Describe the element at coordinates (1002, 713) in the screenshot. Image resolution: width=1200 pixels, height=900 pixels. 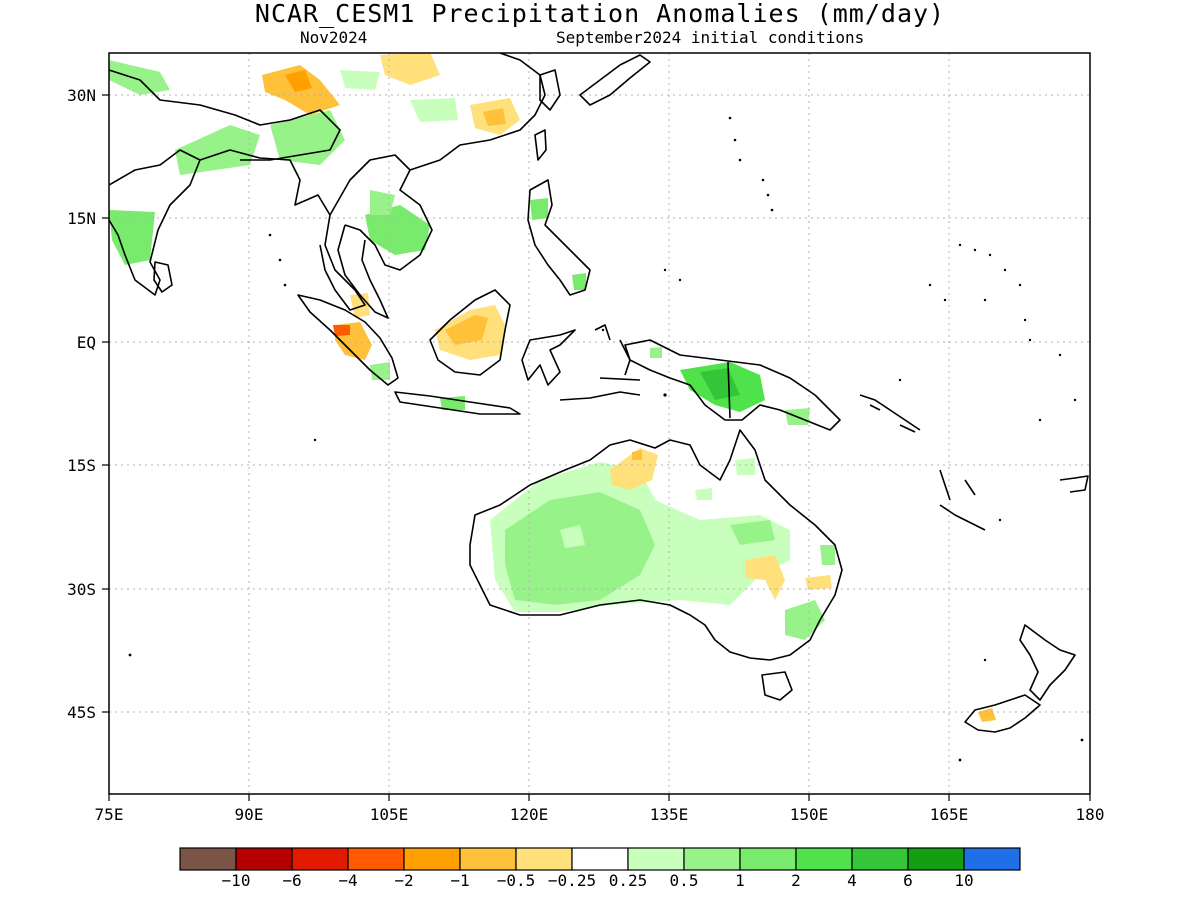
I see `coastline-nz-south` at that location.